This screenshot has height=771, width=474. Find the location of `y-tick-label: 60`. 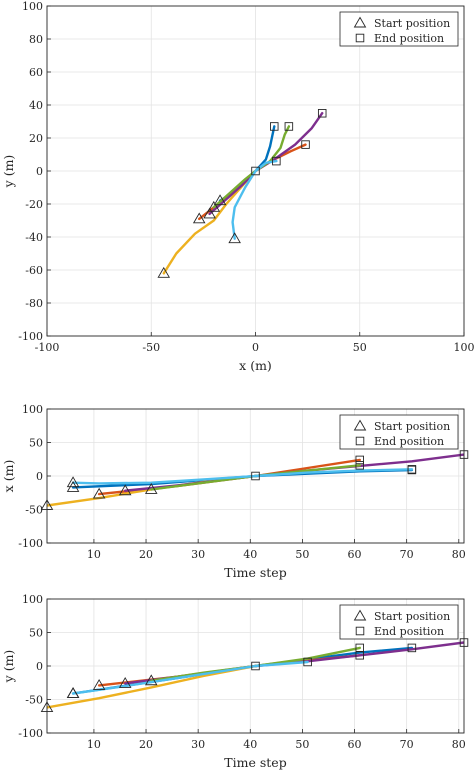

y-tick-label: 60 is located at coordinates (36, 72).